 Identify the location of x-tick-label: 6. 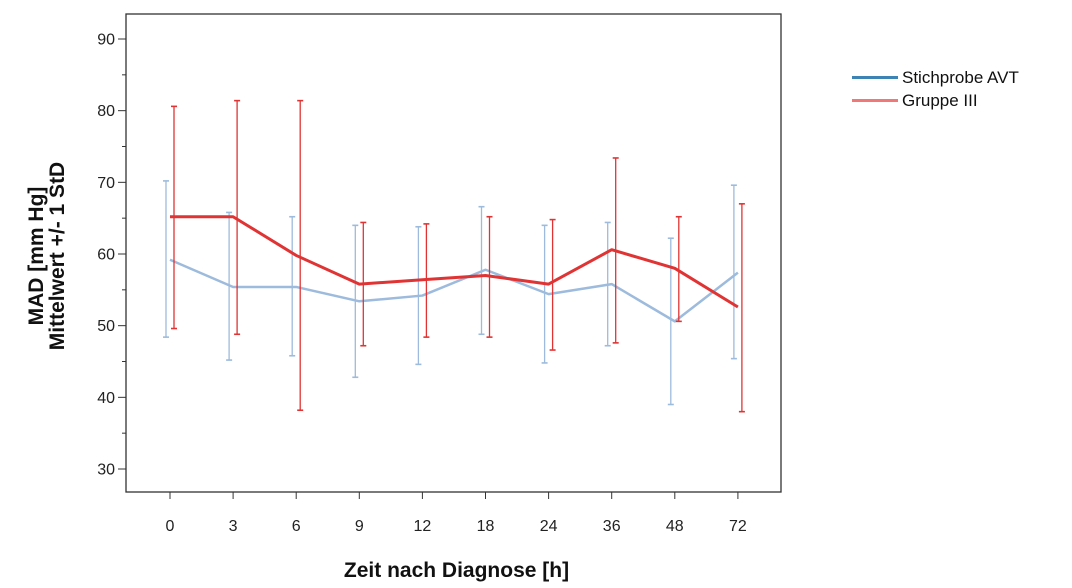
(296, 526).